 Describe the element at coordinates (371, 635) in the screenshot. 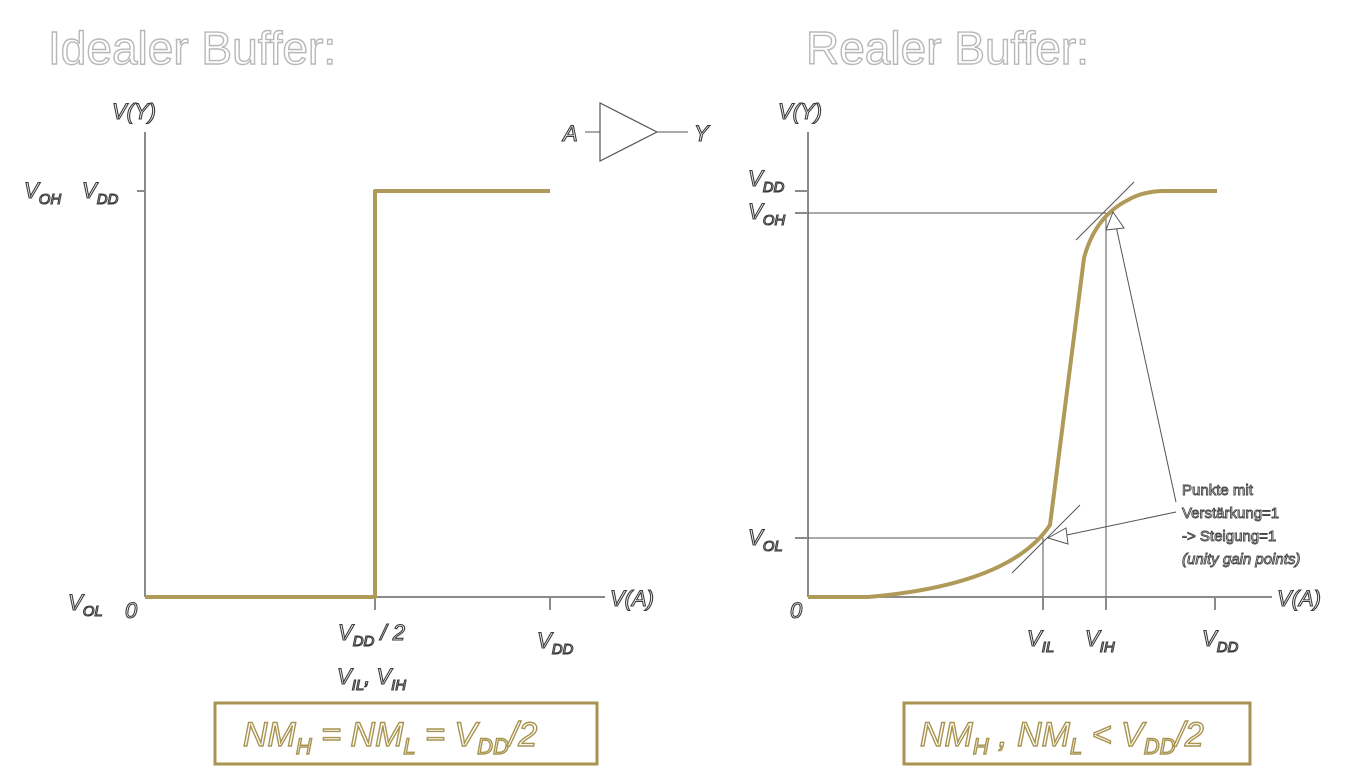

I see `ideal-x-label-vdd-half: VDD / 2` at that location.